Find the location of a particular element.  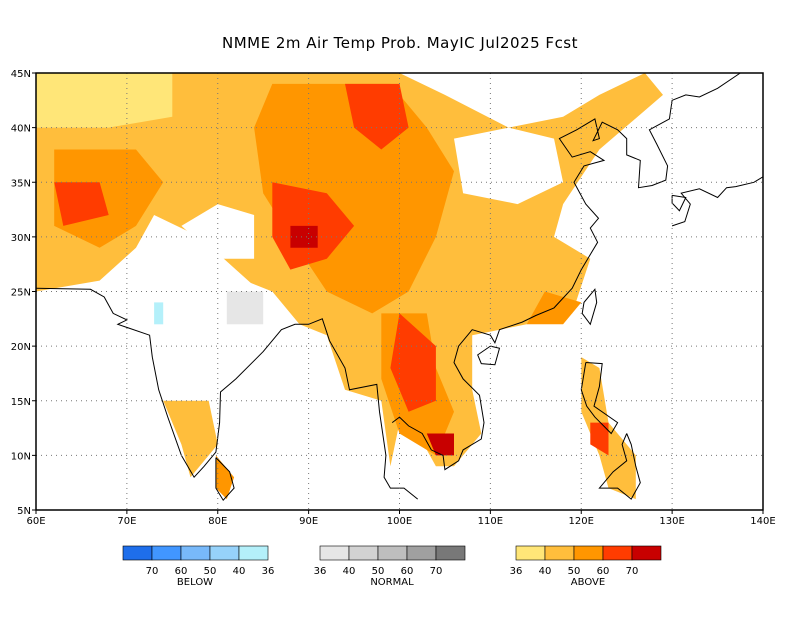

lon-tick-label: 80E is located at coordinates (217, 521).